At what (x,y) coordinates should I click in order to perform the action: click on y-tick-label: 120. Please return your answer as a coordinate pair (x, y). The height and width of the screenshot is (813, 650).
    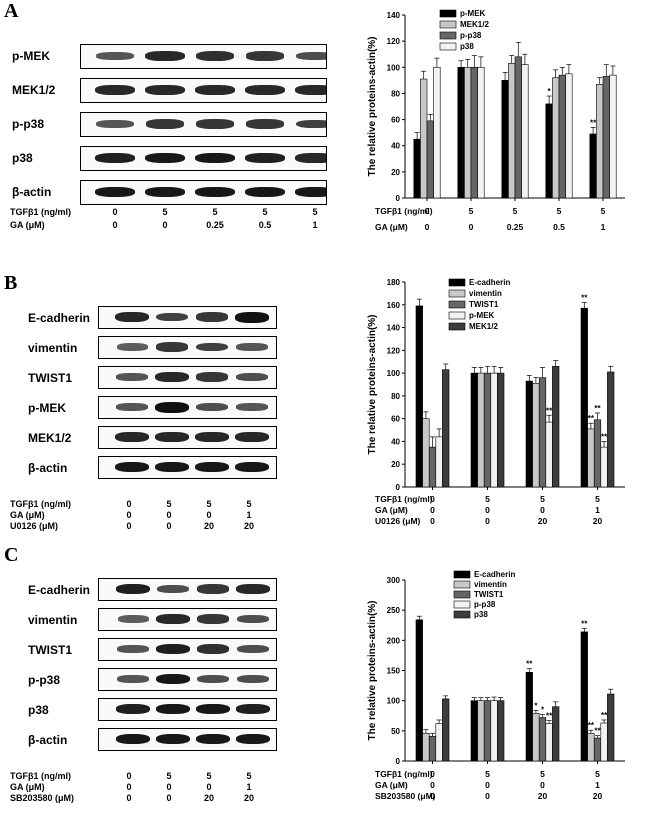
    Looking at the image, I should click on (394, 41).